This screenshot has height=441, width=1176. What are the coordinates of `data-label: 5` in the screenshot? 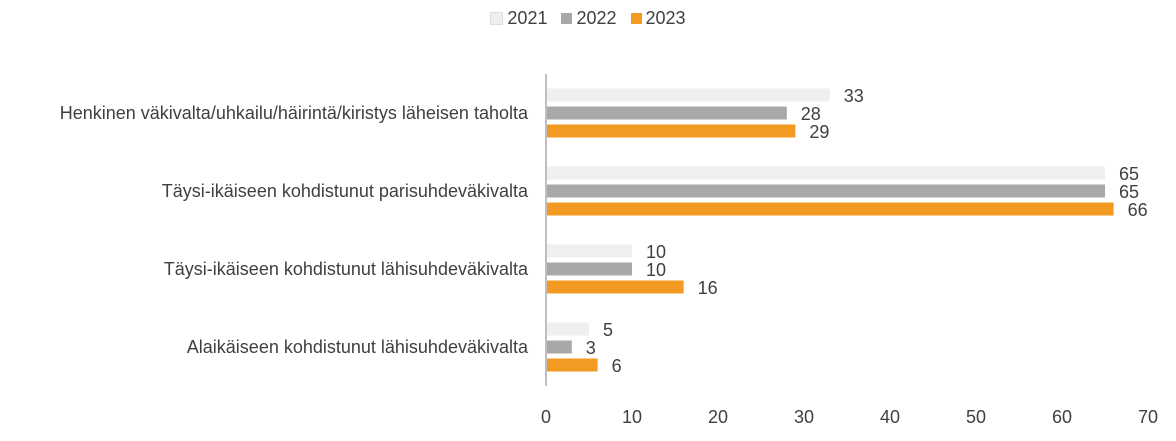 It's located at (608, 330).